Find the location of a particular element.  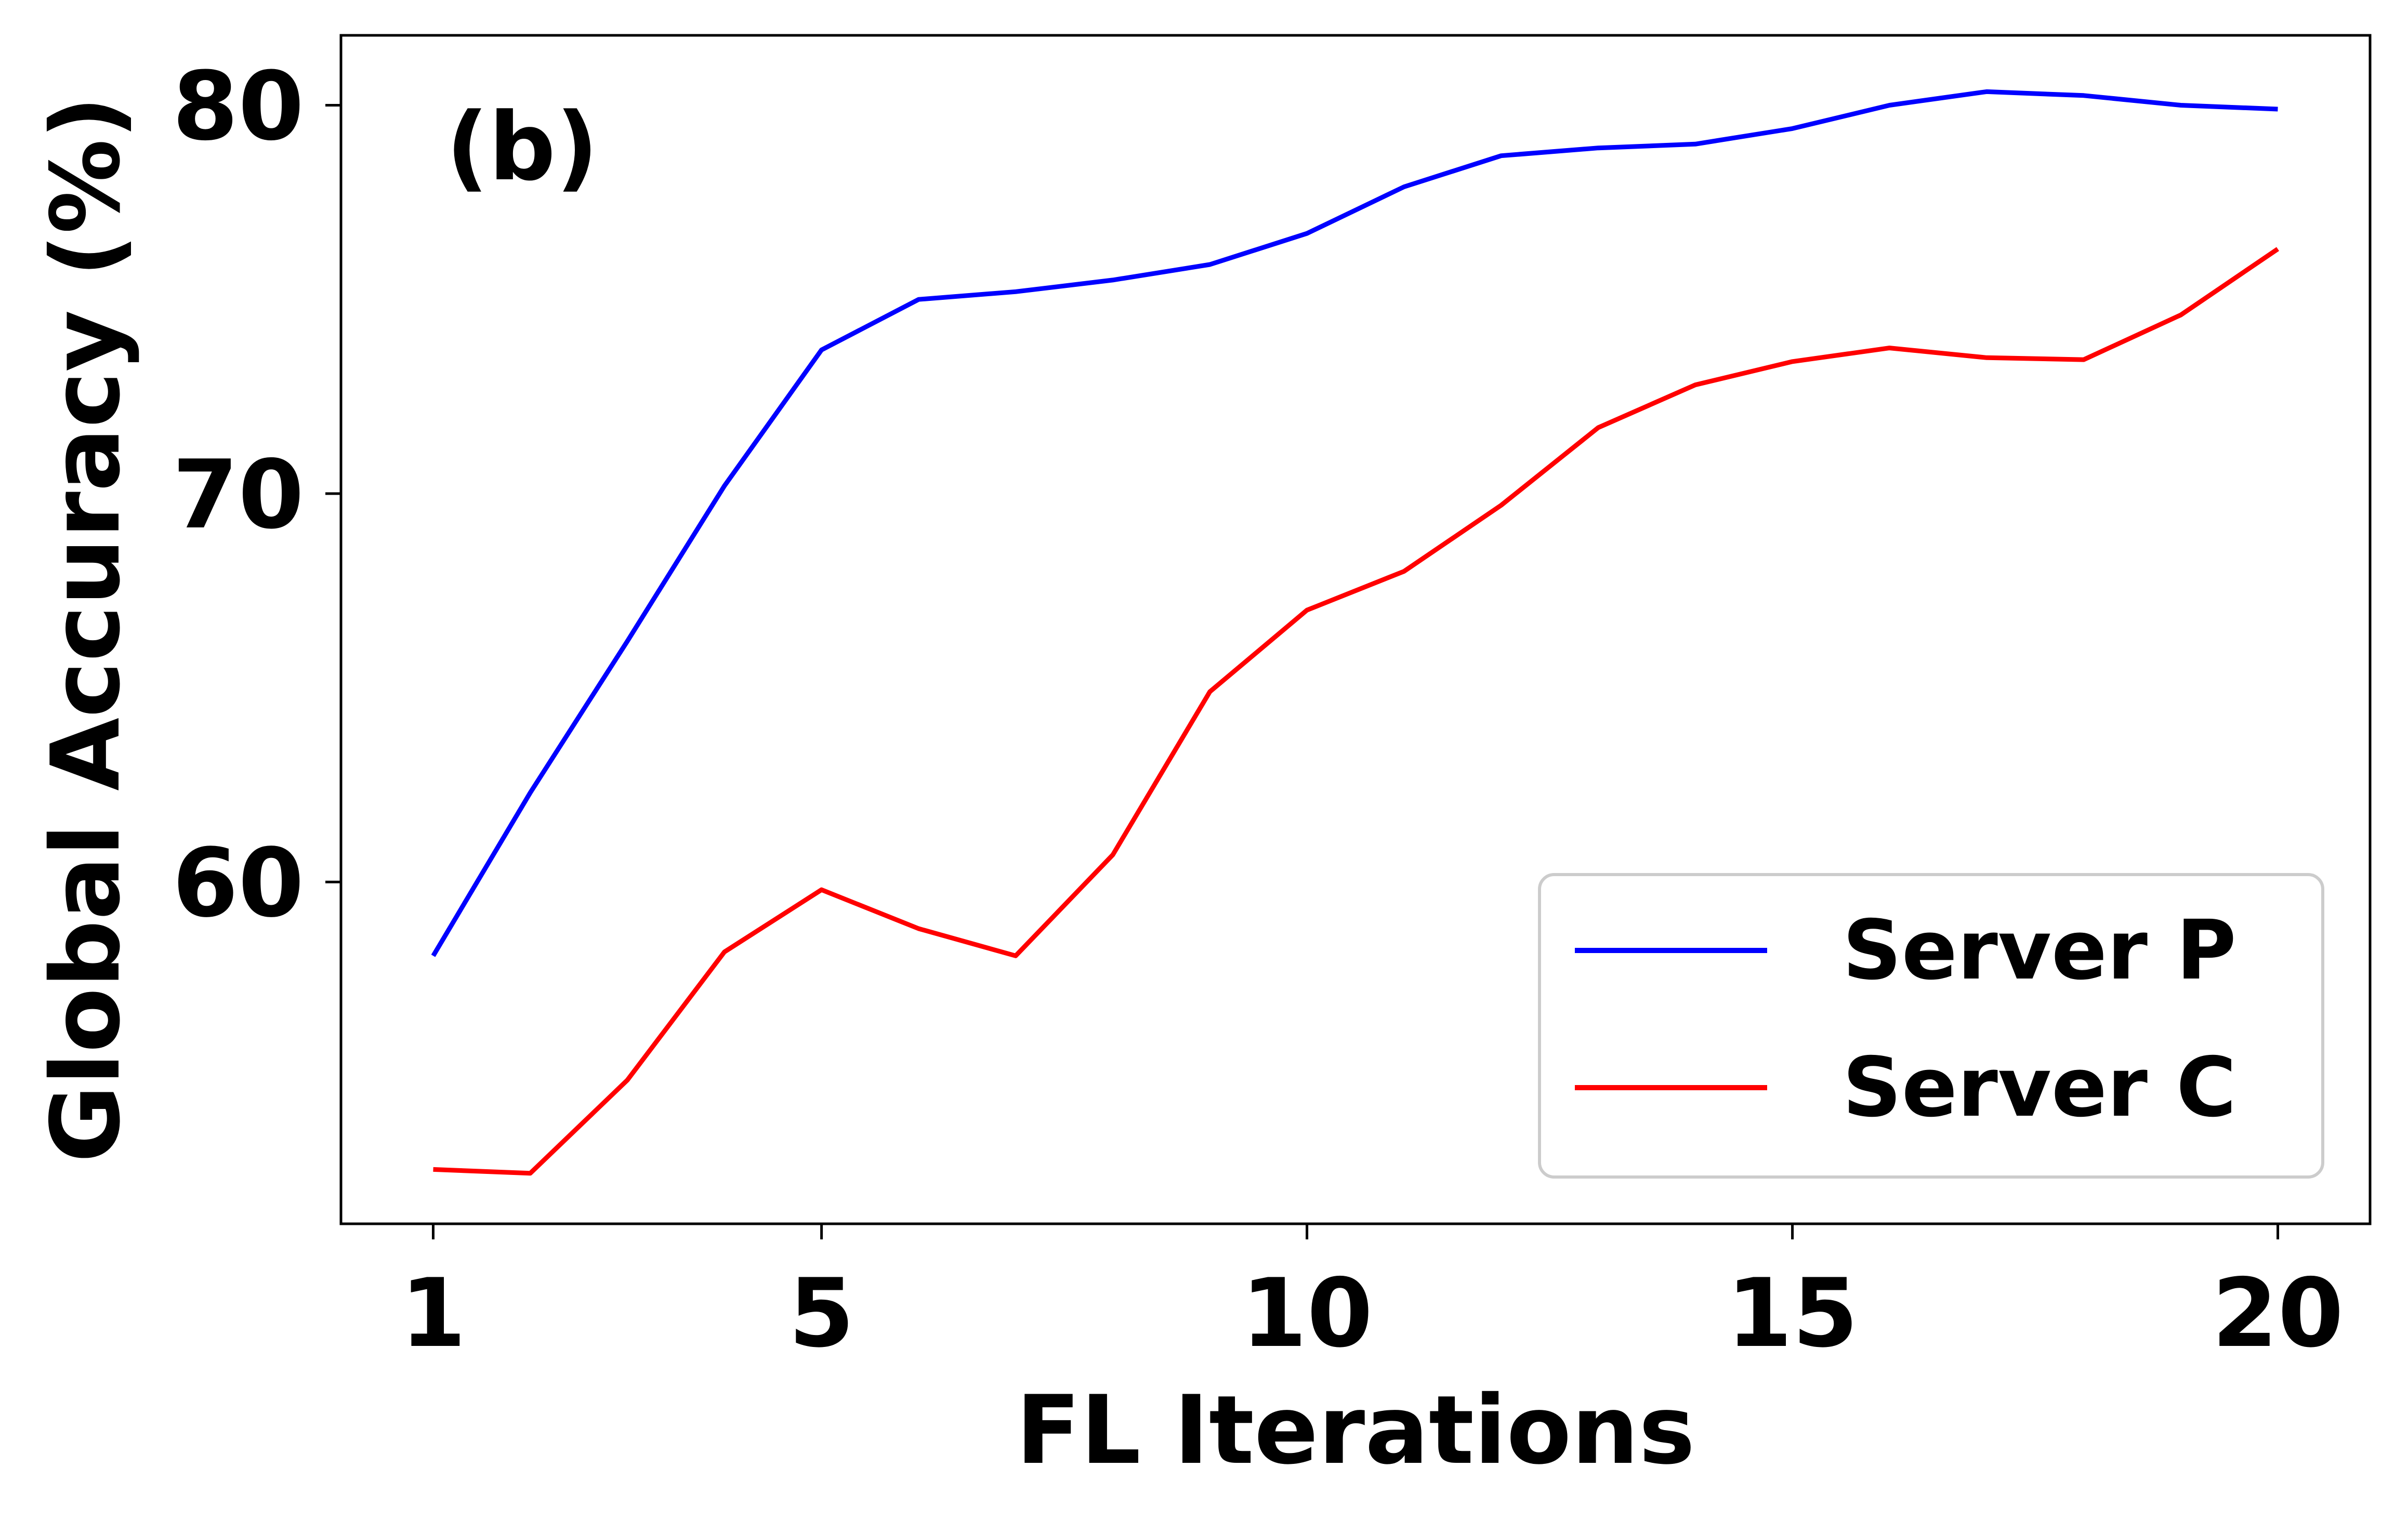

legend-label-2: Server C is located at coordinates (2039, 1087).